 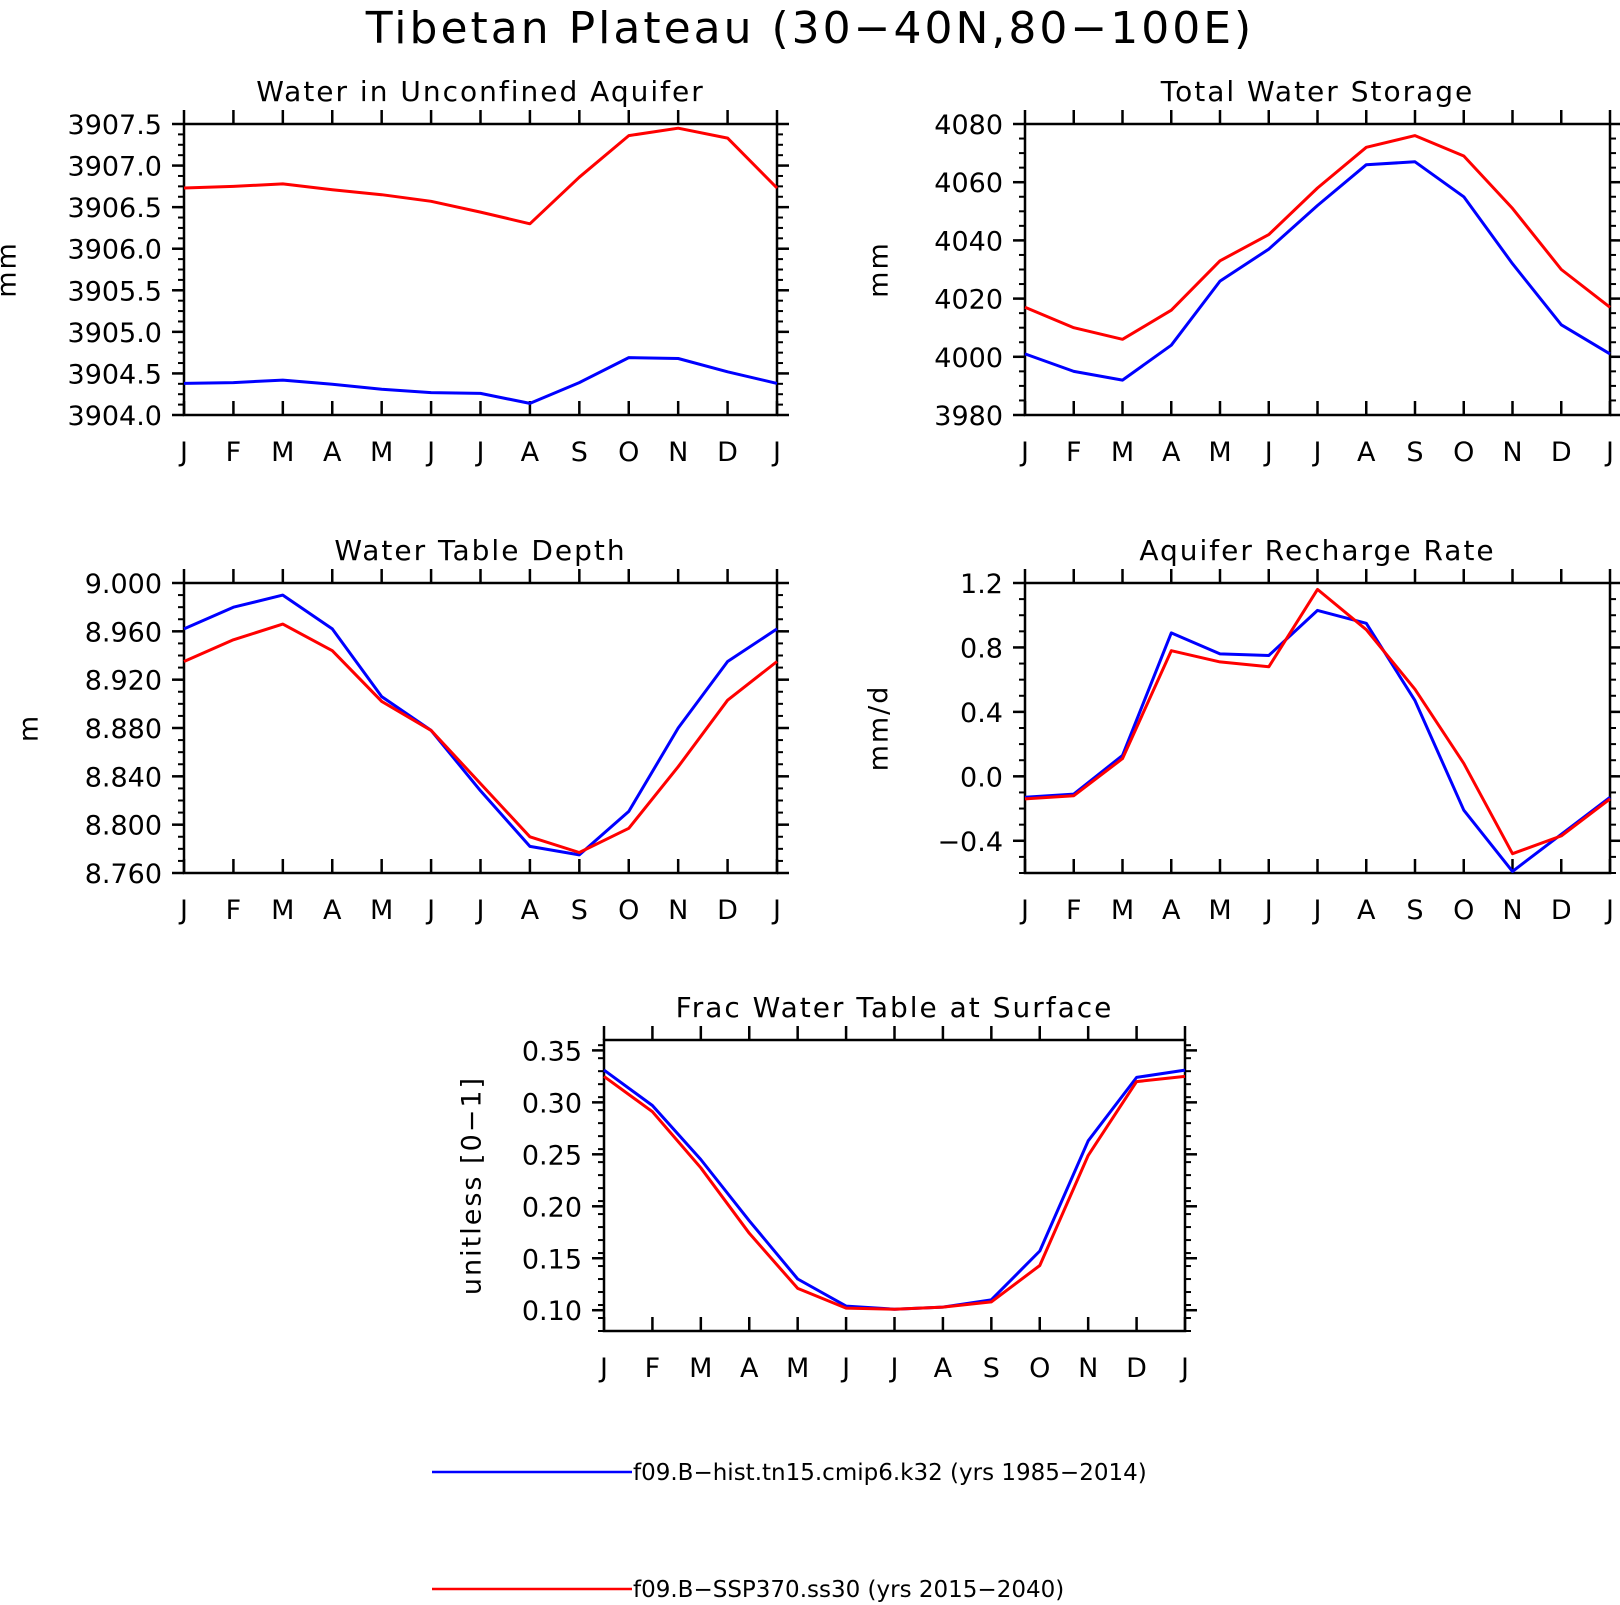 I want to click on y-tick-label: 3907.0, so click(x=115, y=167).